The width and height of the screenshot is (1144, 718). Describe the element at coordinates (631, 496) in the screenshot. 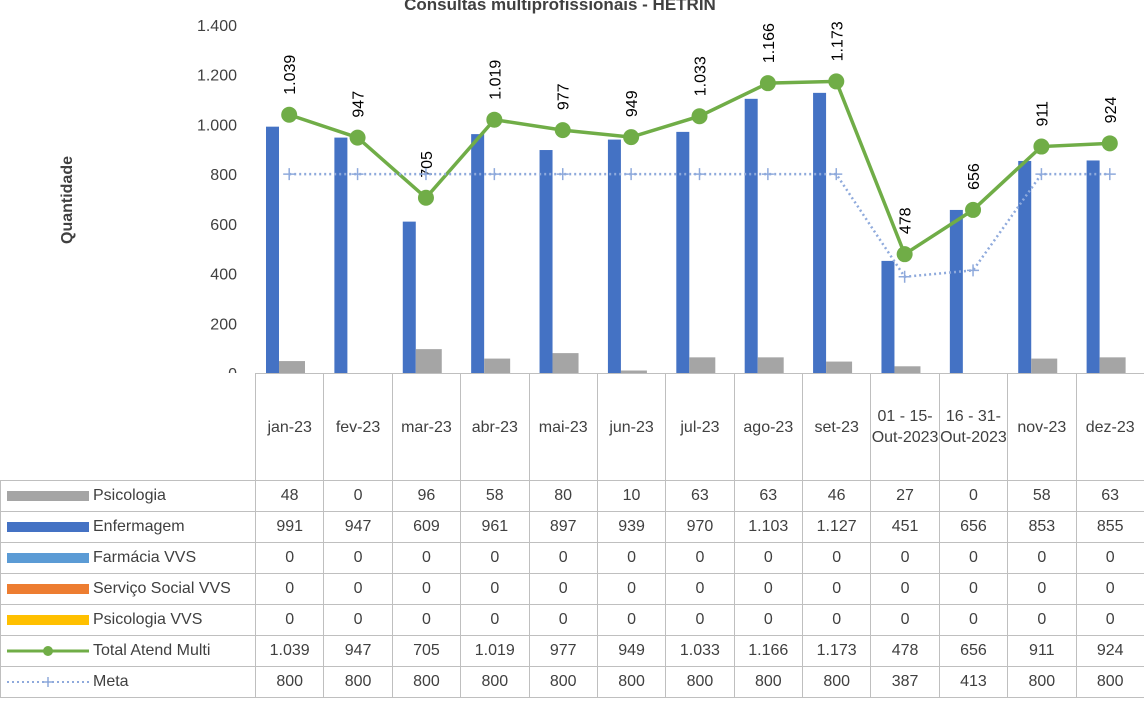

I see `table-value: 10` at that location.